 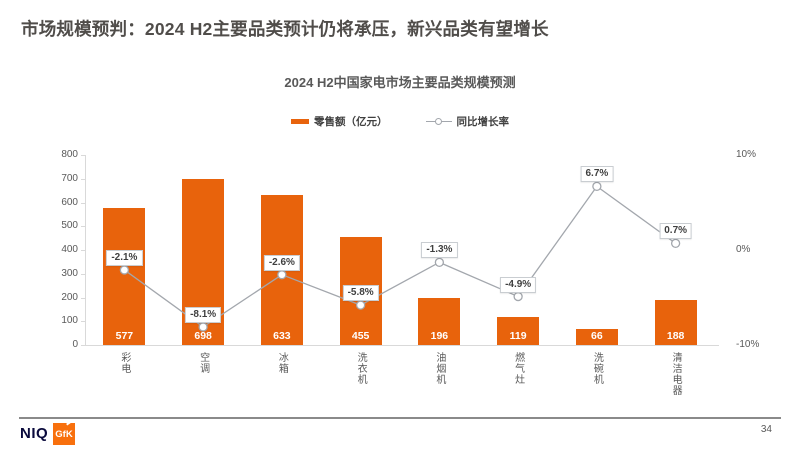 What do you see at coordinates (124, 336) in the screenshot?
I see `bar-value-label: 577` at bounding box center [124, 336].